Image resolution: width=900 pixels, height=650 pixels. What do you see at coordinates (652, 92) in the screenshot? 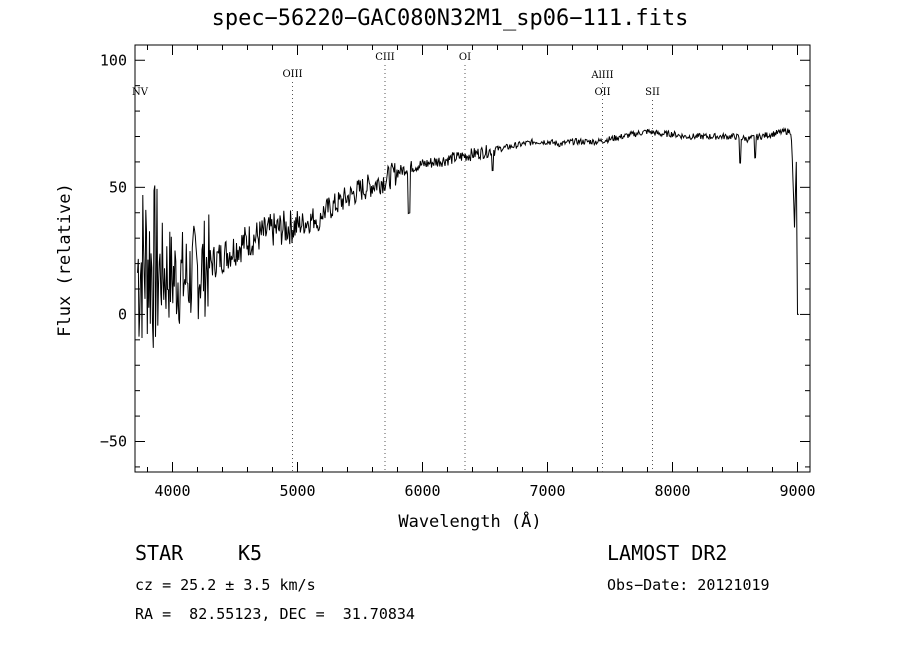
I see `line-marker-label: SII` at bounding box center [652, 92].